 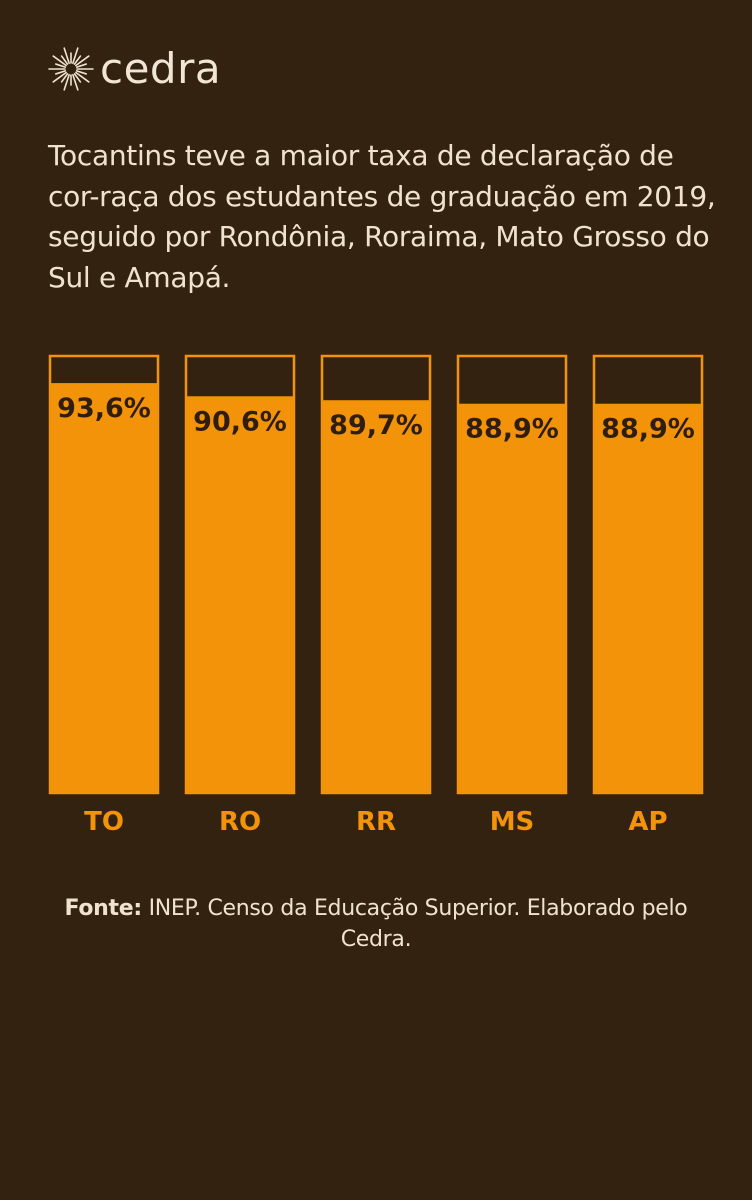 What do you see at coordinates (512, 598) in the screenshot?
I see `bar-ms` at bounding box center [512, 598].